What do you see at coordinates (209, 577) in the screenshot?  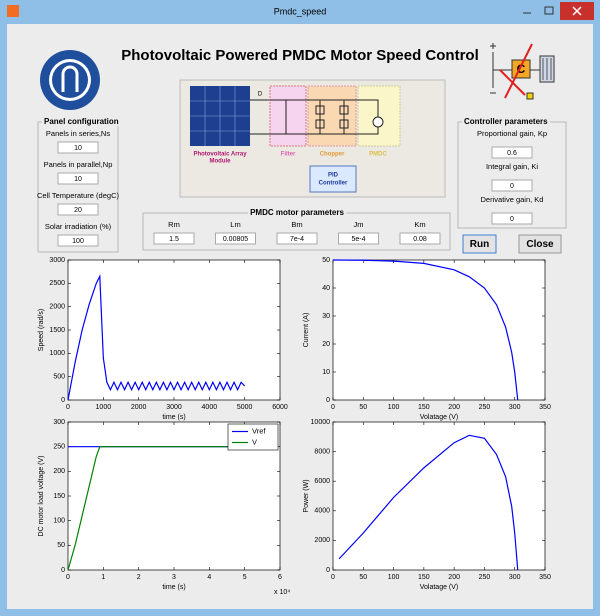 I see `x-tick-label: 4` at bounding box center [209, 577].